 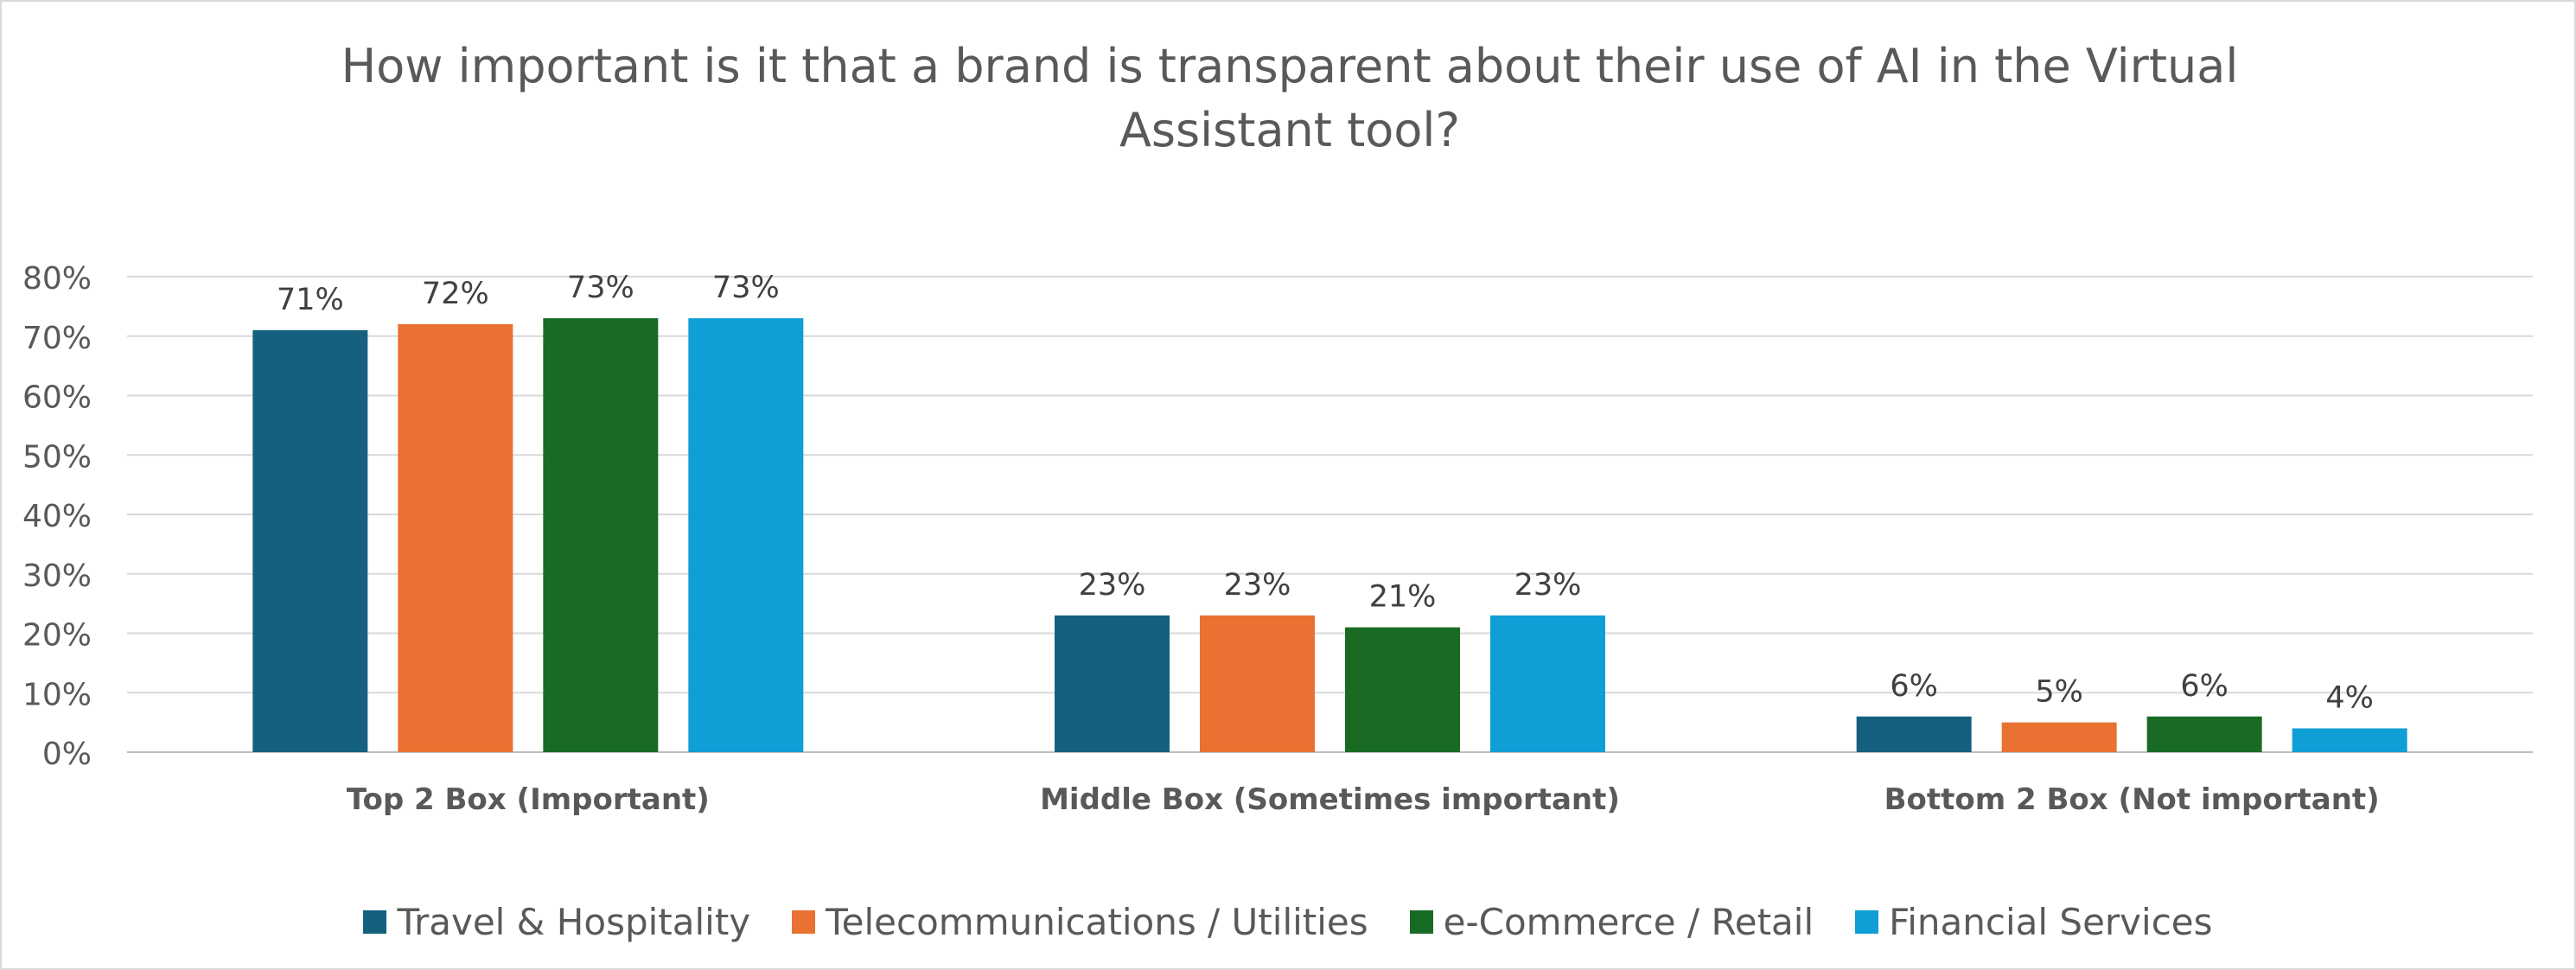 I want to click on y-tick-label: 0%, so click(x=67, y=754).